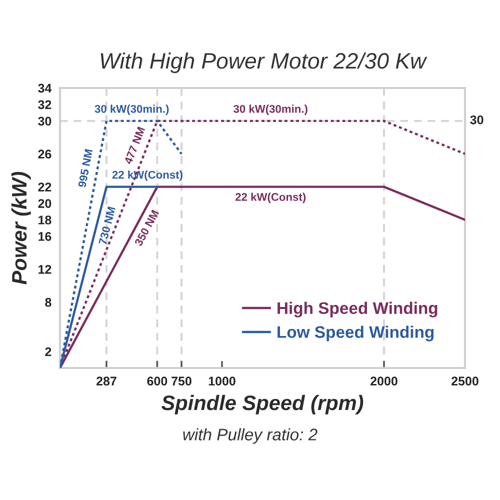  What do you see at coordinates (107, 225) in the screenshot?
I see `annotation: 730 NM` at bounding box center [107, 225].